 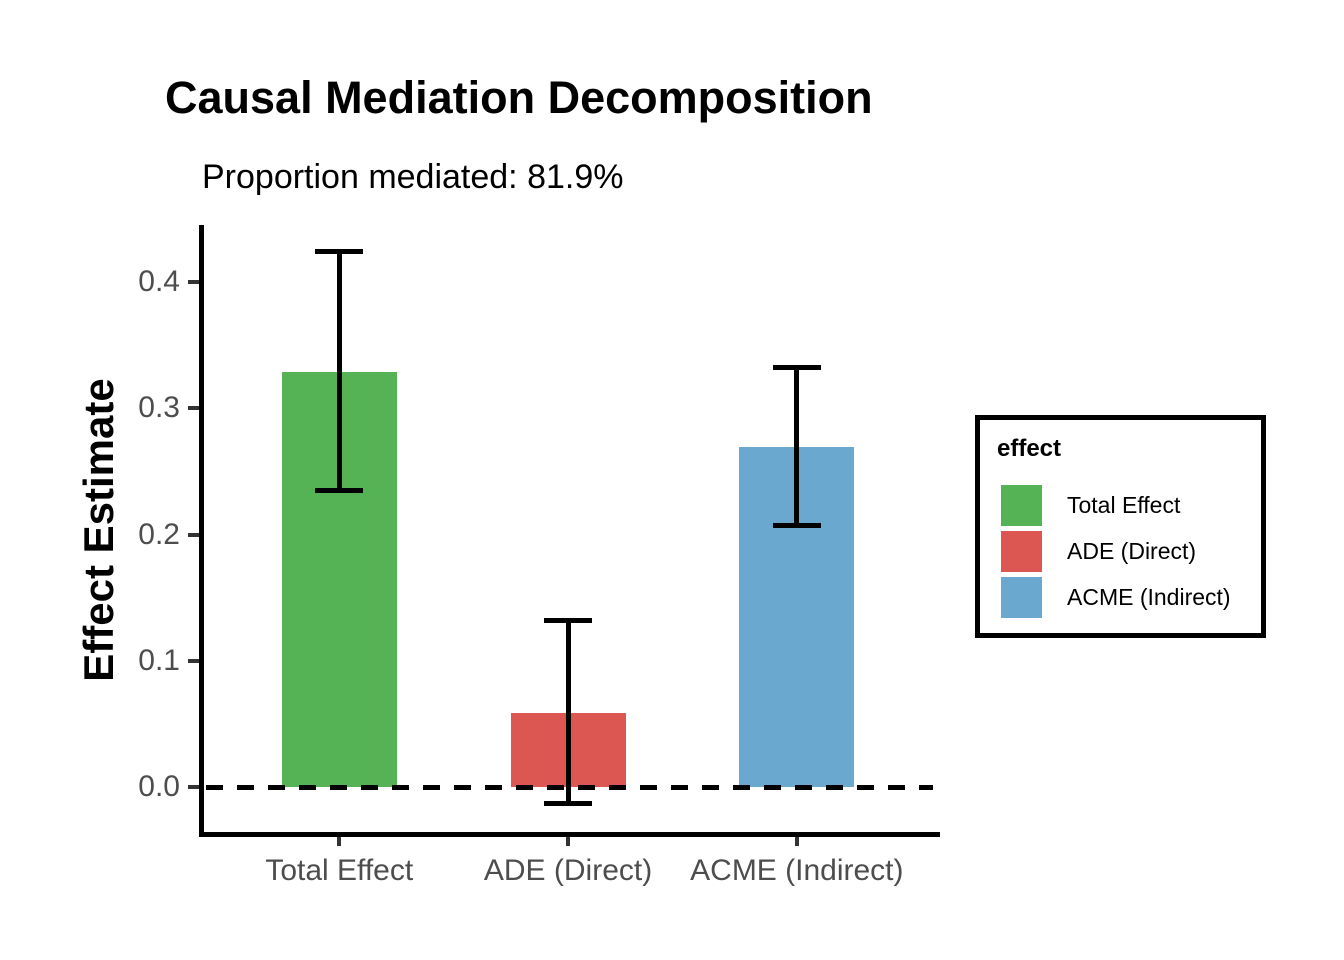 I want to click on x-axis-line, so click(x=569, y=834).